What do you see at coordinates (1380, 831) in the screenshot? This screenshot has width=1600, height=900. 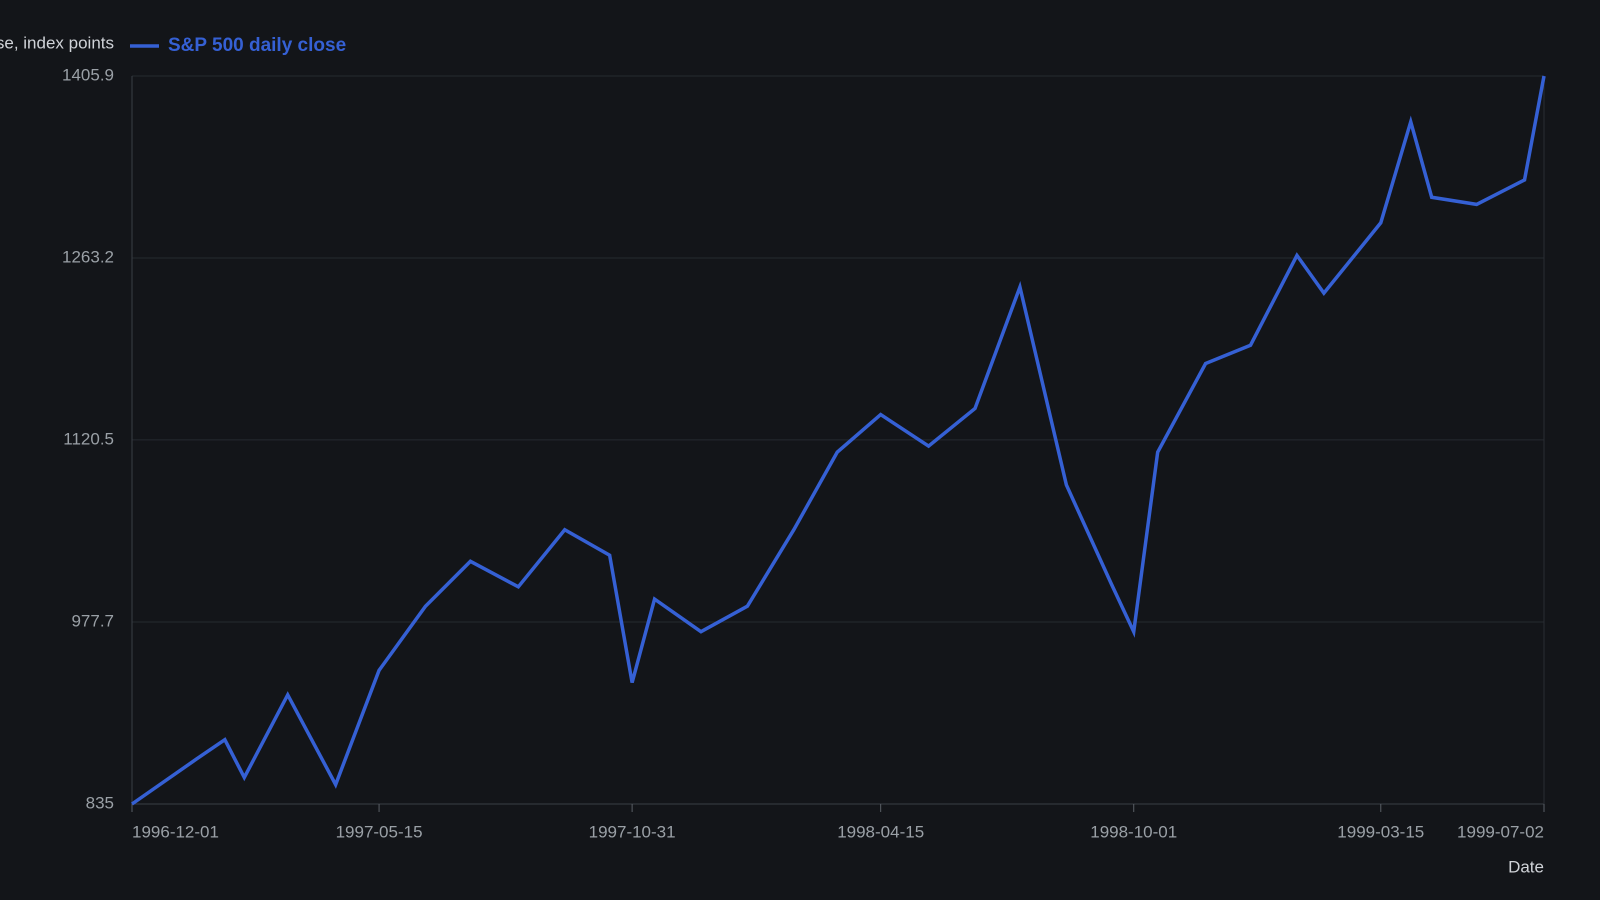 I see `x-tick-label: 1999-03-15` at bounding box center [1380, 831].